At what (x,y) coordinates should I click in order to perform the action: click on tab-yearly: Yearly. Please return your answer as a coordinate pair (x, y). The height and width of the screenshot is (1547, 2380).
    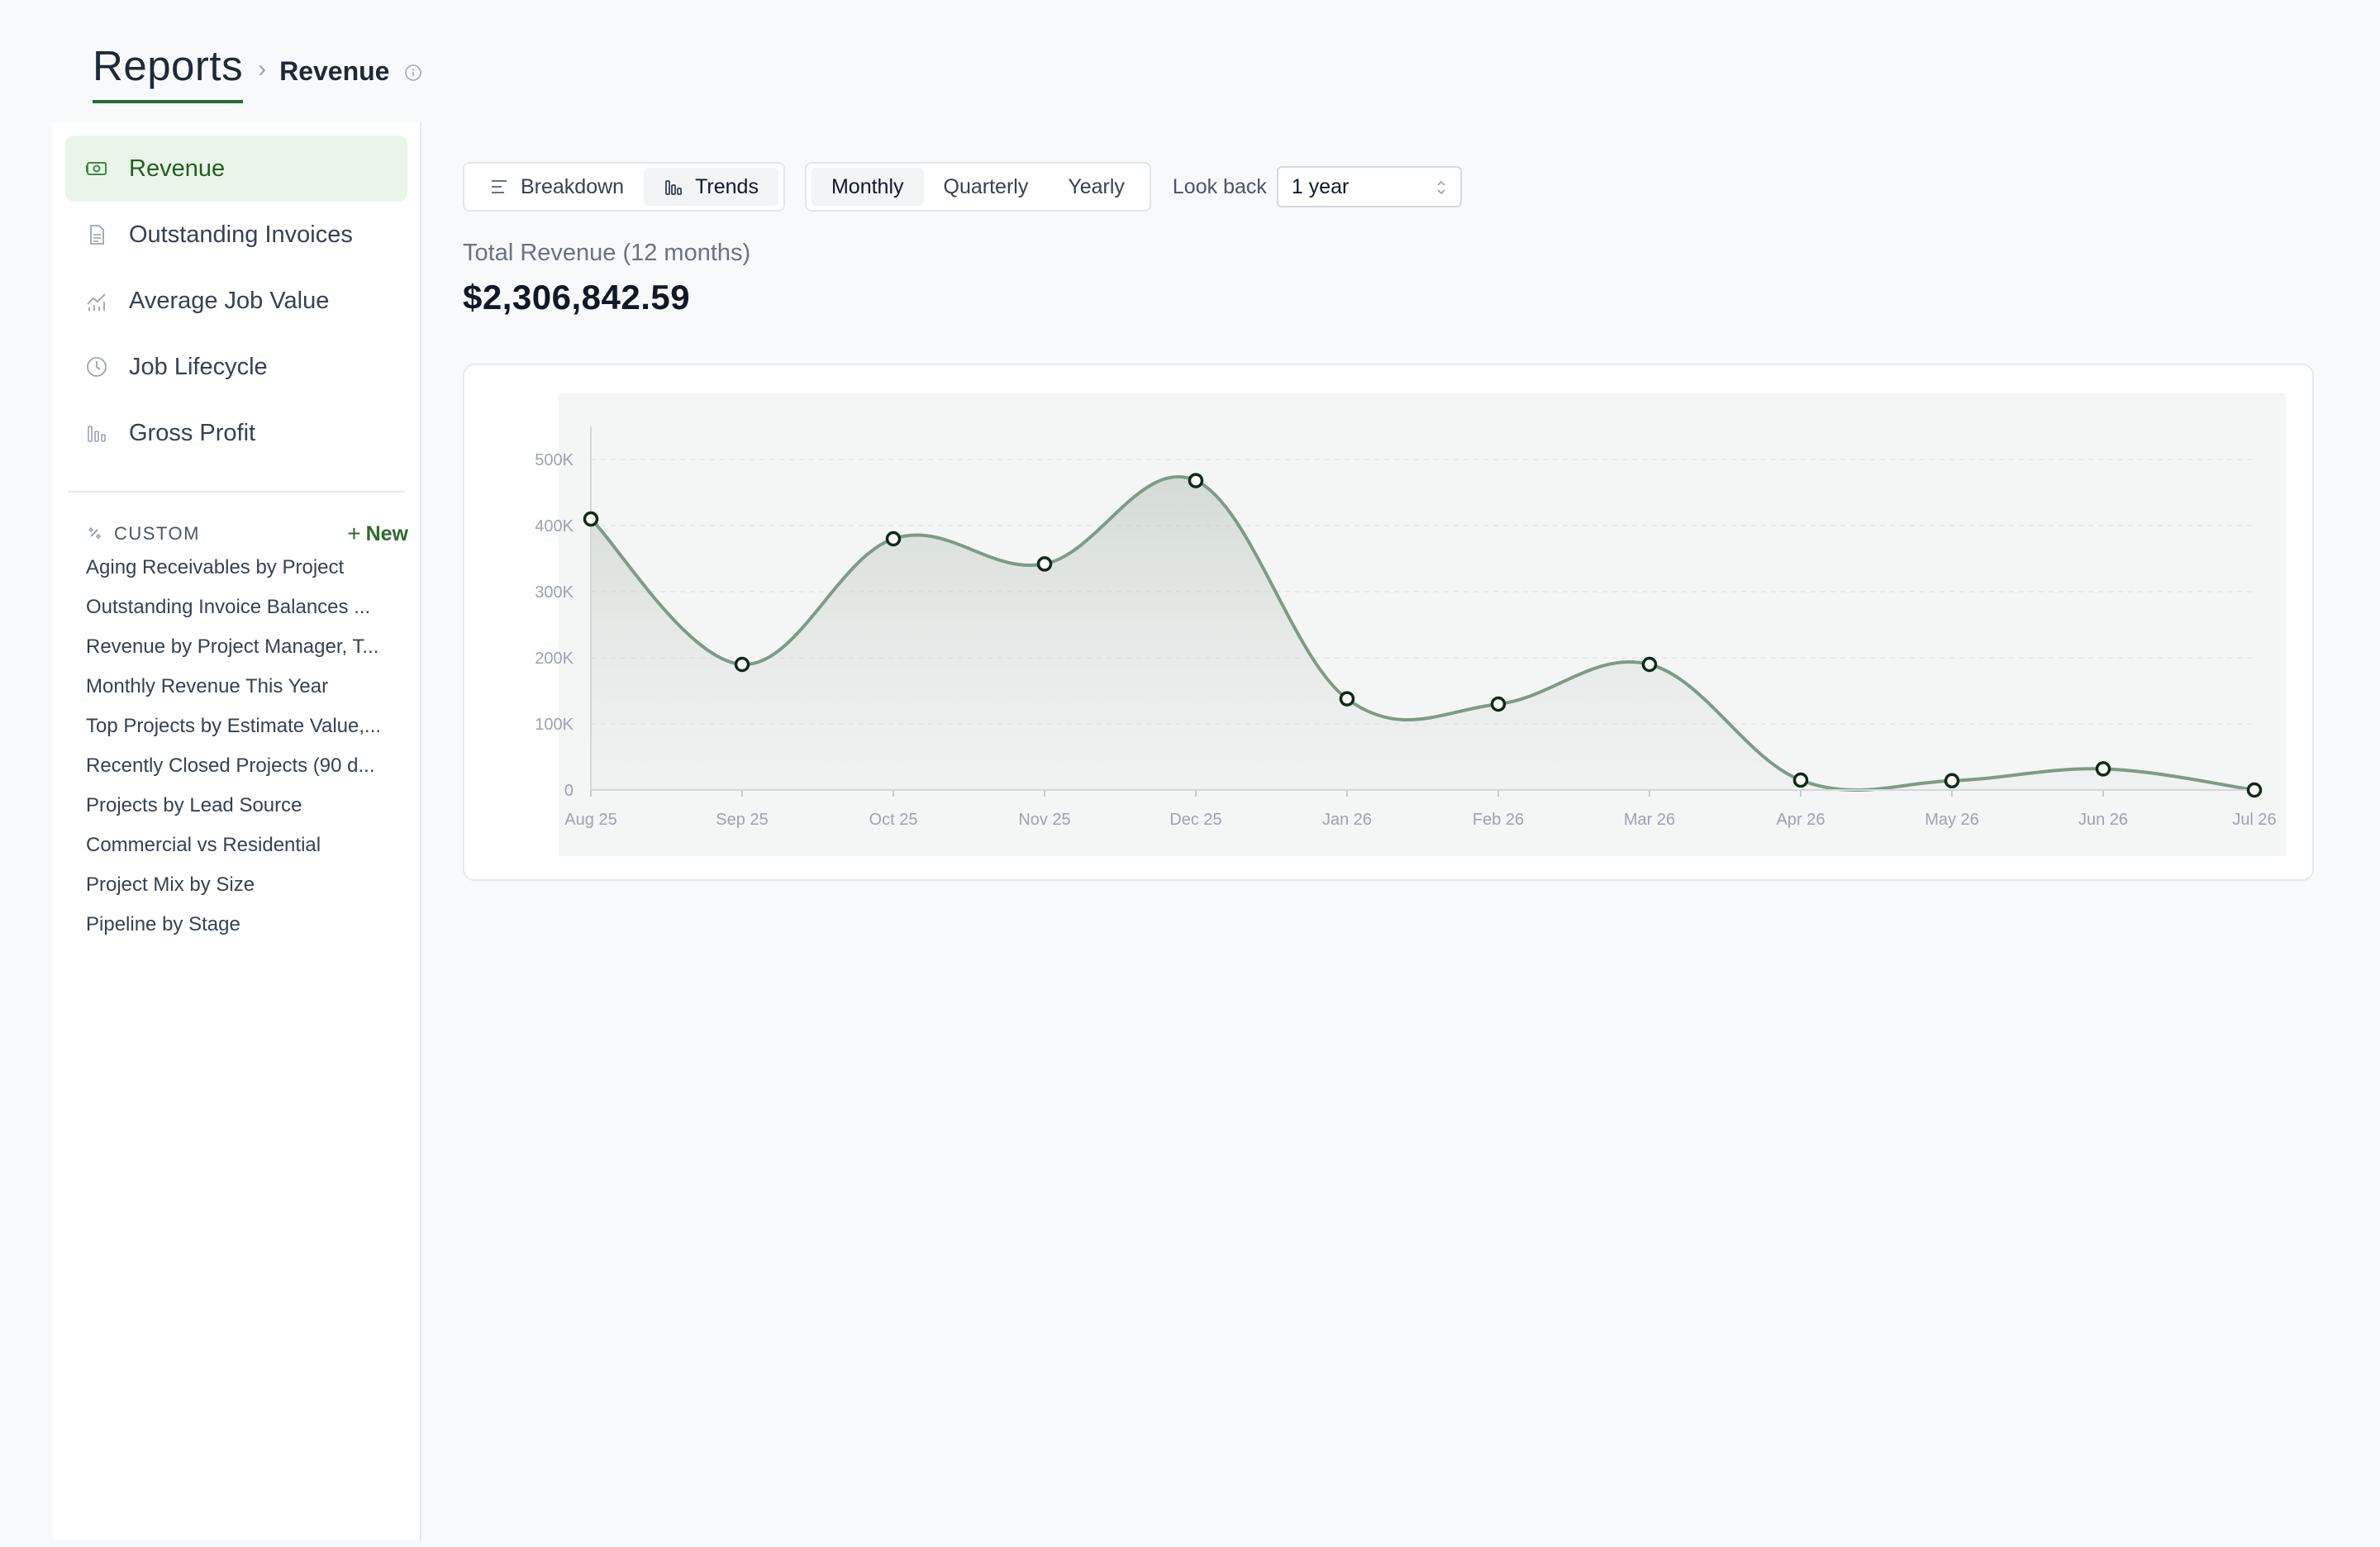
    Looking at the image, I should click on (1096, 186).